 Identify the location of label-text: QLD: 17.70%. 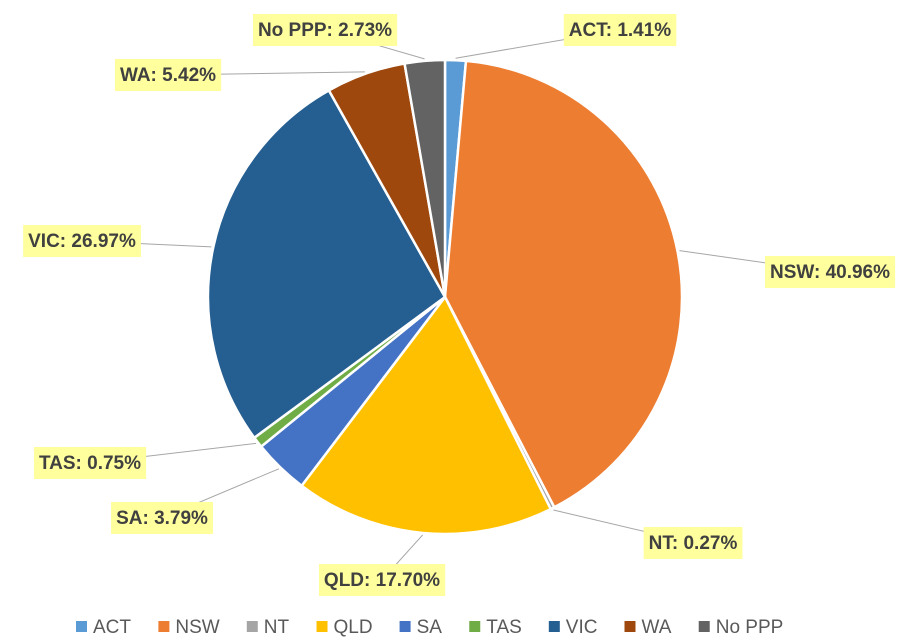
(382, 580).